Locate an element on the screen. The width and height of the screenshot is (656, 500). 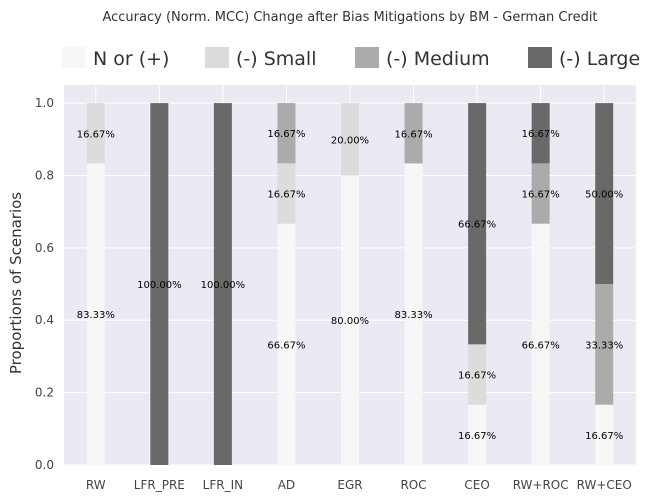
x-axis-ticks: RW LFR_PRE LFR_IN AD EGR ROC CEO RW+ROC RW+CEO is located at coordinates (359, 485).